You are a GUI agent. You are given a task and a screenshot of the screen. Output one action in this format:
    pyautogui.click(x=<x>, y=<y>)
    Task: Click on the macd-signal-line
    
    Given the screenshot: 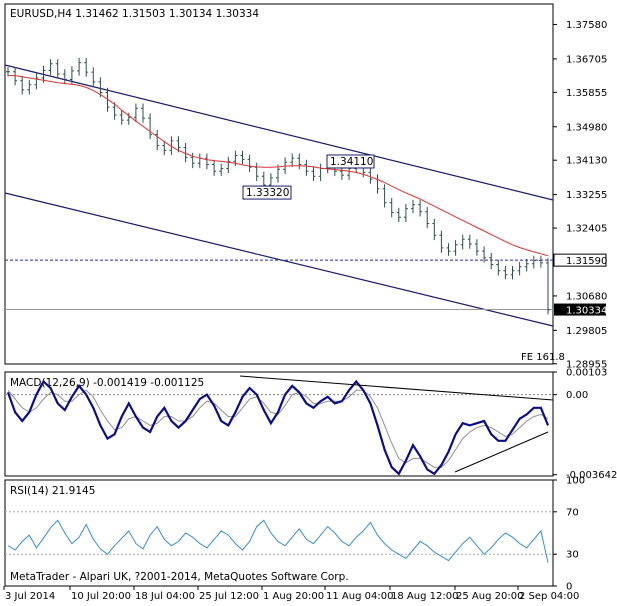 What is the action you would take?
    pyautogui.click(x=278, y=428)
    